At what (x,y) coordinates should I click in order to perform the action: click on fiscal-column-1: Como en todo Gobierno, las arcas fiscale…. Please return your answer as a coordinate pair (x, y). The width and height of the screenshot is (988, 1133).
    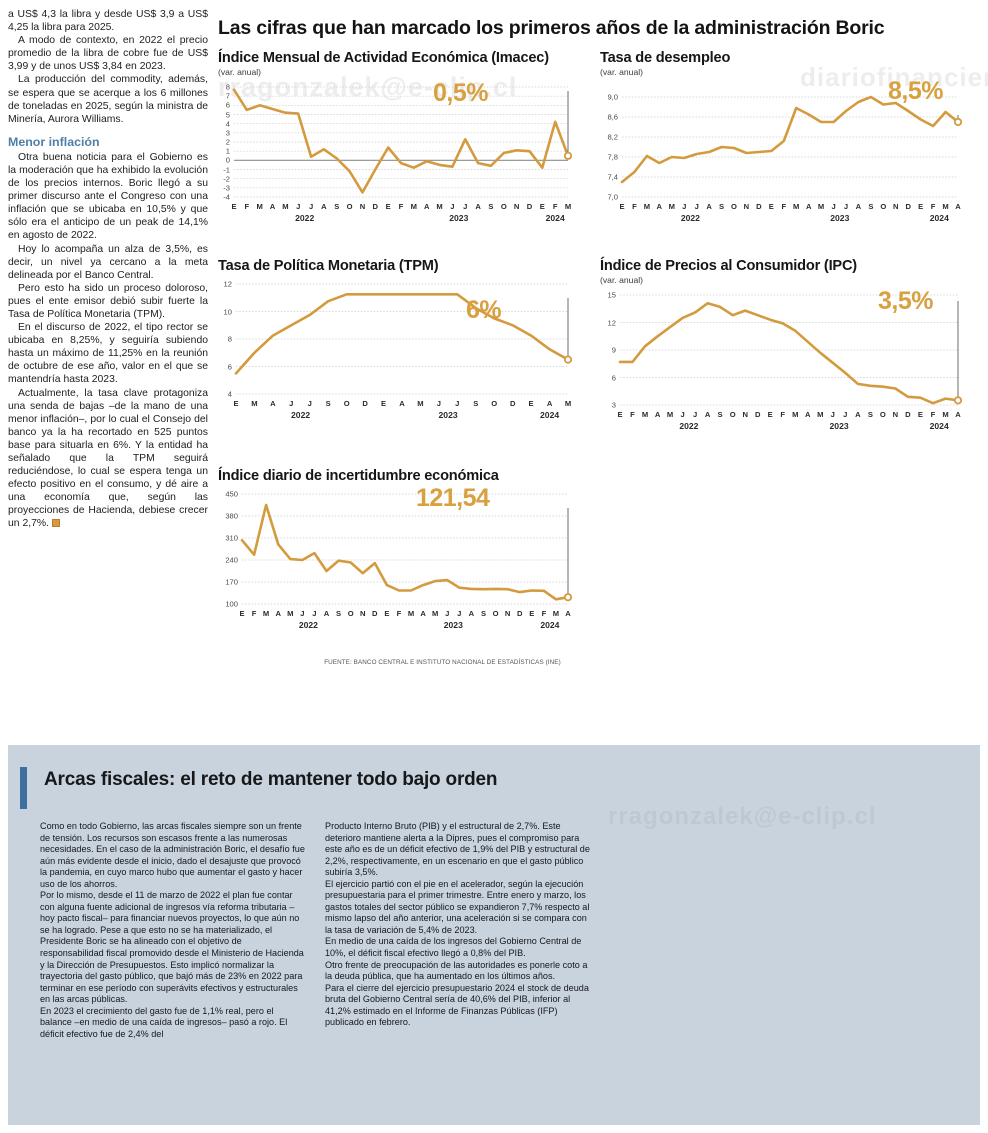
    Looking at the image, I should click on (173, 930).